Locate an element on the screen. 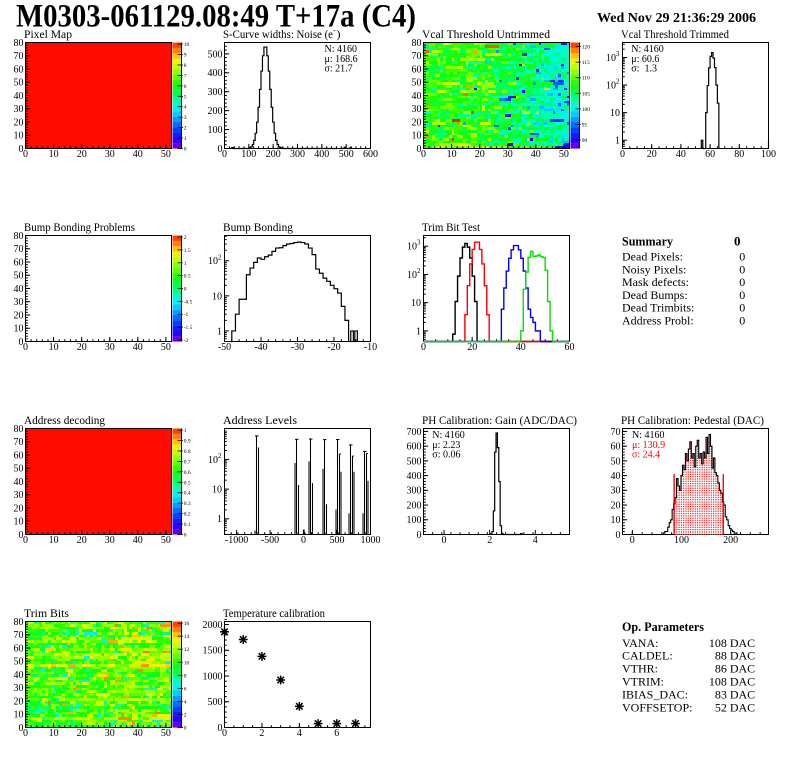 This screenshot has width=796, height=777. svg-text: Address Levels is located at coordinates (260, 420).